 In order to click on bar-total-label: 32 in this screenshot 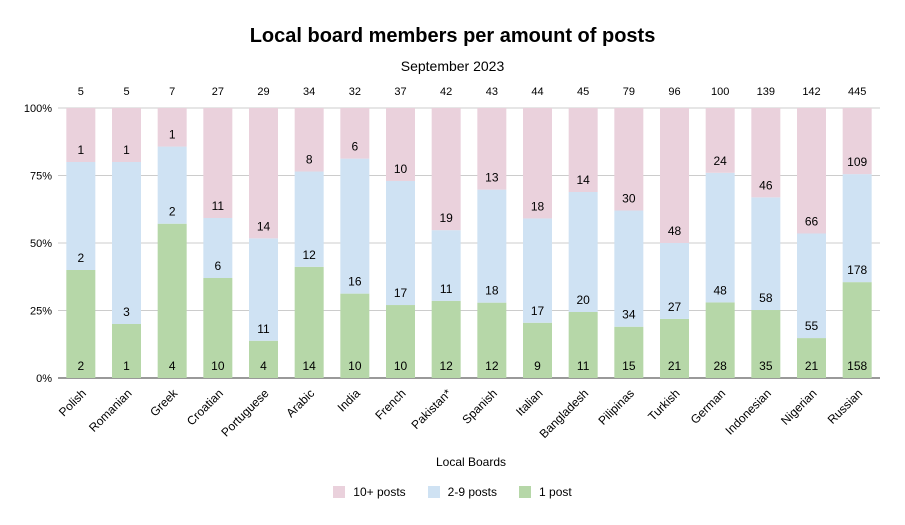, I will do `click(355, 92)`.